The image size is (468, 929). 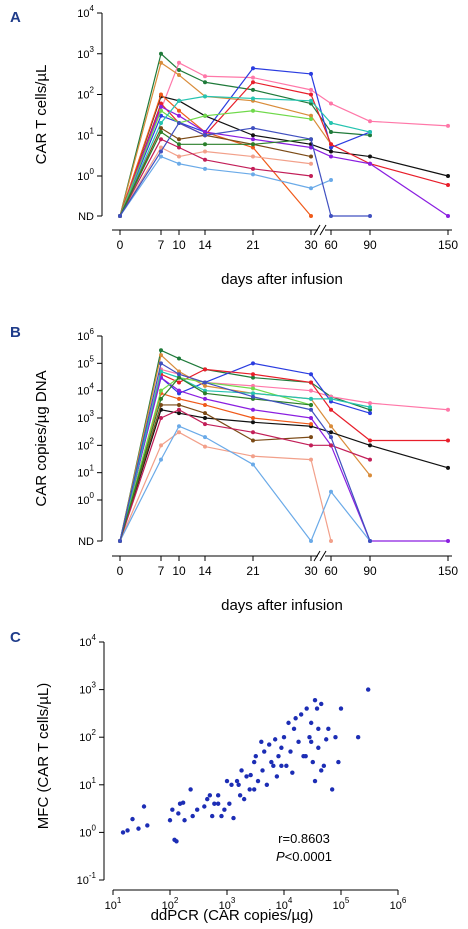 I want to click on x-tick-label: 10, so click(x=179, y=571).